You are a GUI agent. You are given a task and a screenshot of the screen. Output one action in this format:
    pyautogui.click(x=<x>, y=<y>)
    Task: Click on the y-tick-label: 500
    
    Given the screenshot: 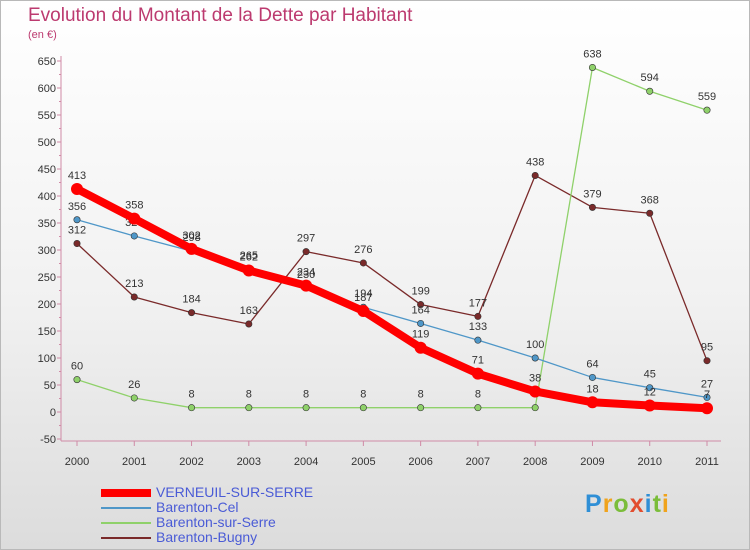 What is the action you would take?
    pyautogui.click(x=47, y=143)
    